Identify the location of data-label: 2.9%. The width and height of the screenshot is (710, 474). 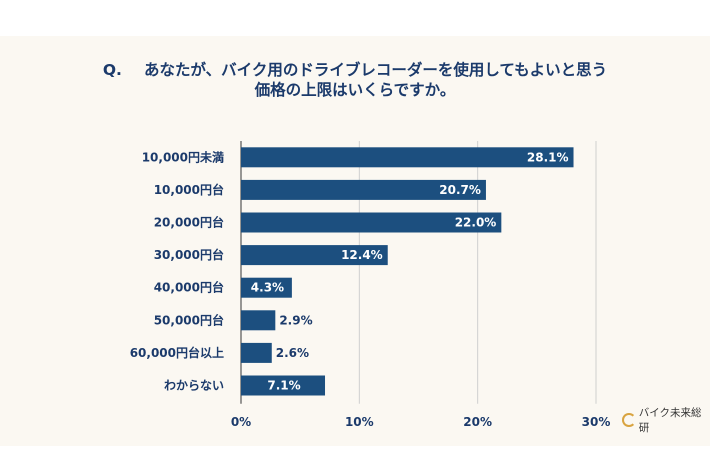
(295, 320).